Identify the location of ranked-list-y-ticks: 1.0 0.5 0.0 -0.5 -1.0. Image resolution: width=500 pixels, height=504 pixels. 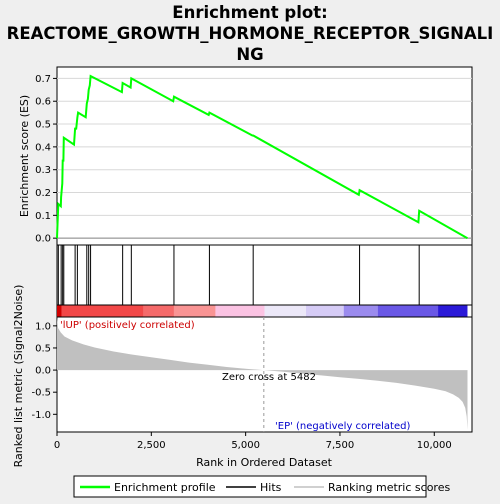
(44, 371).